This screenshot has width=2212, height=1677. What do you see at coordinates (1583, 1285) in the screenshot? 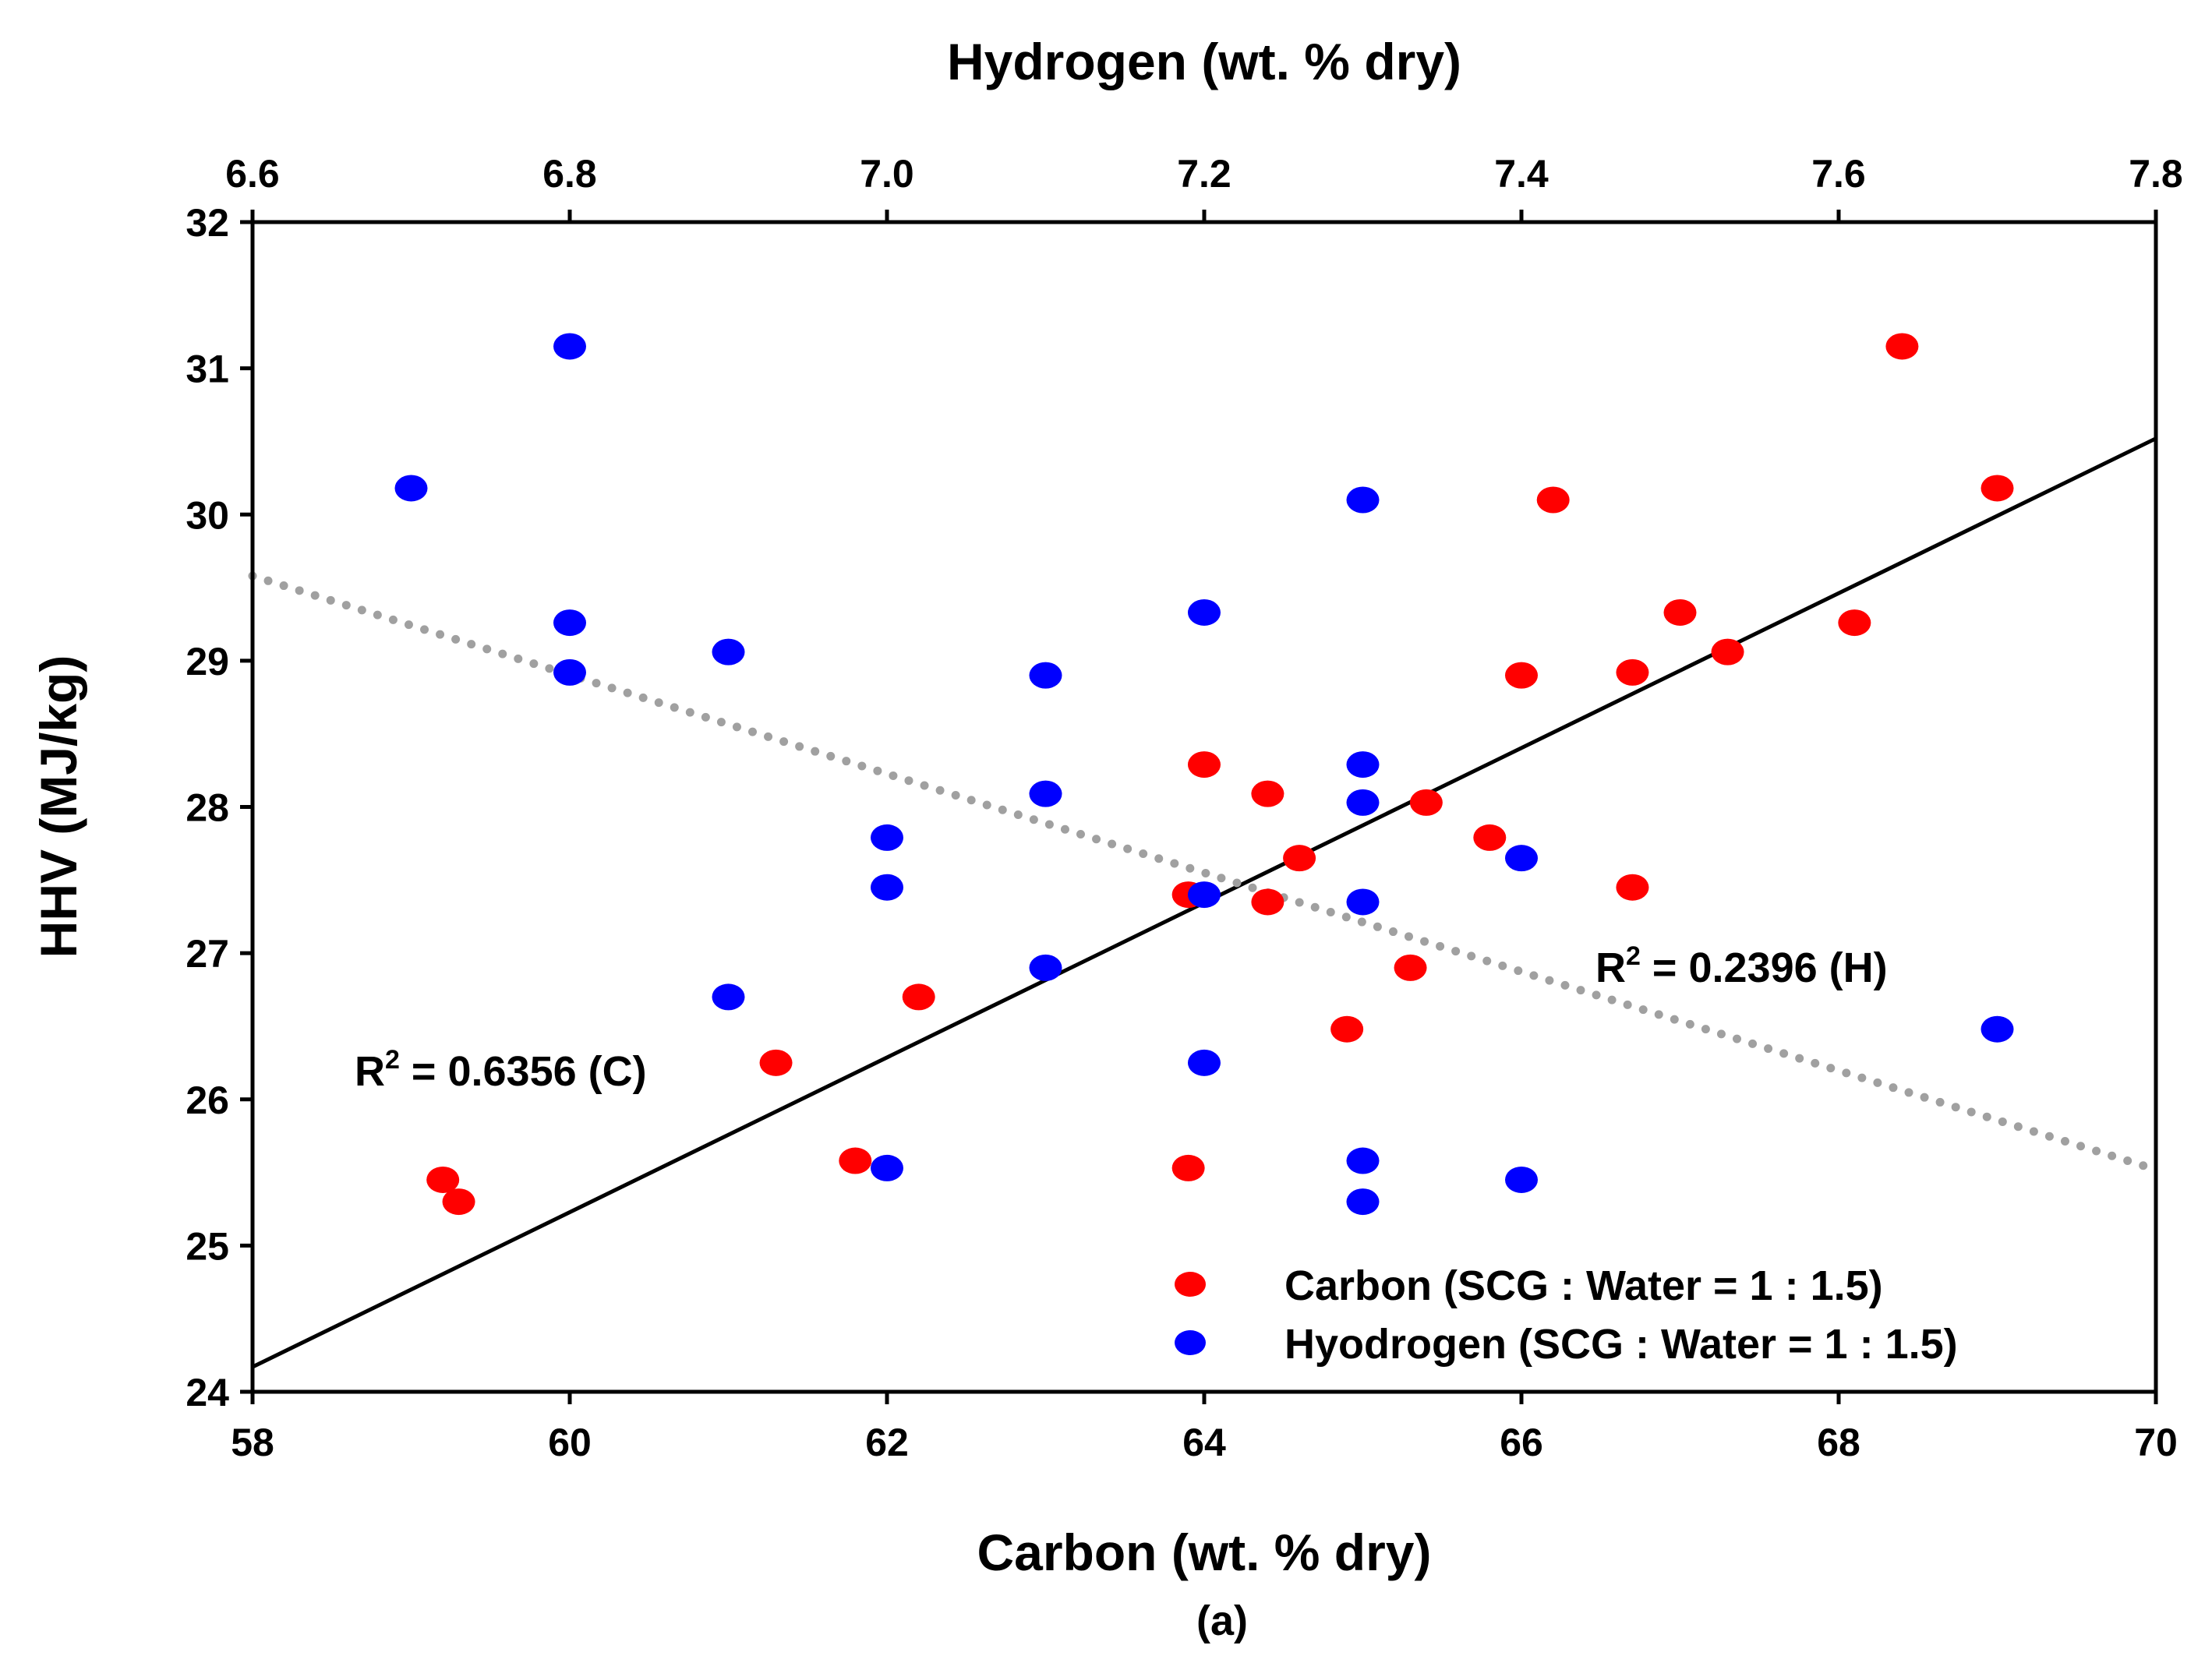
I see `legend-label-carbon: Carbon (SCG : Water = 1 : 1.5)` at bounding box center [1583, 1285].